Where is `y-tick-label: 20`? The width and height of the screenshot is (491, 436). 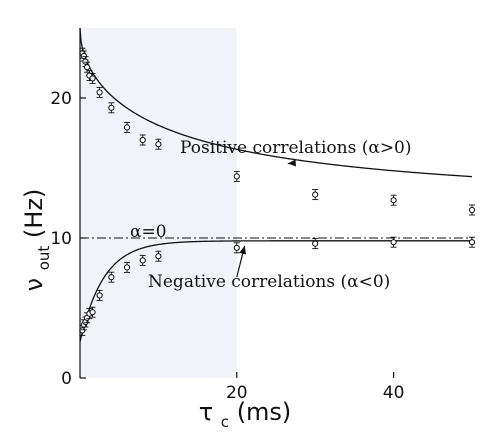 y-tick-label: 20 is located at coordinates (61, 99).